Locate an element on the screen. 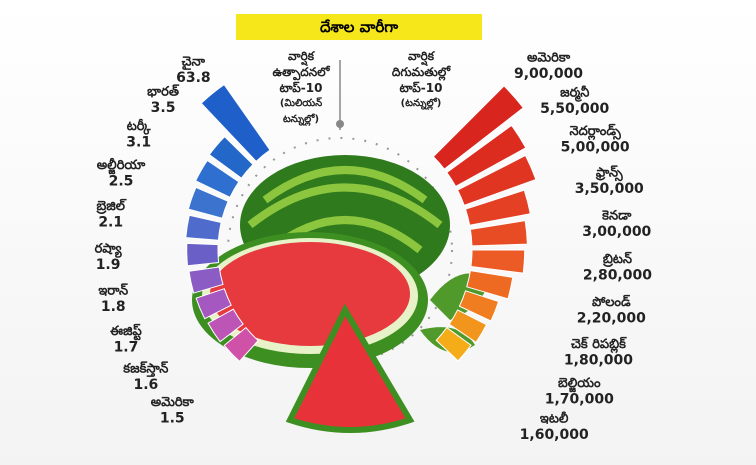  value-label: 1,70,000 is located at coordinates (579, 400).